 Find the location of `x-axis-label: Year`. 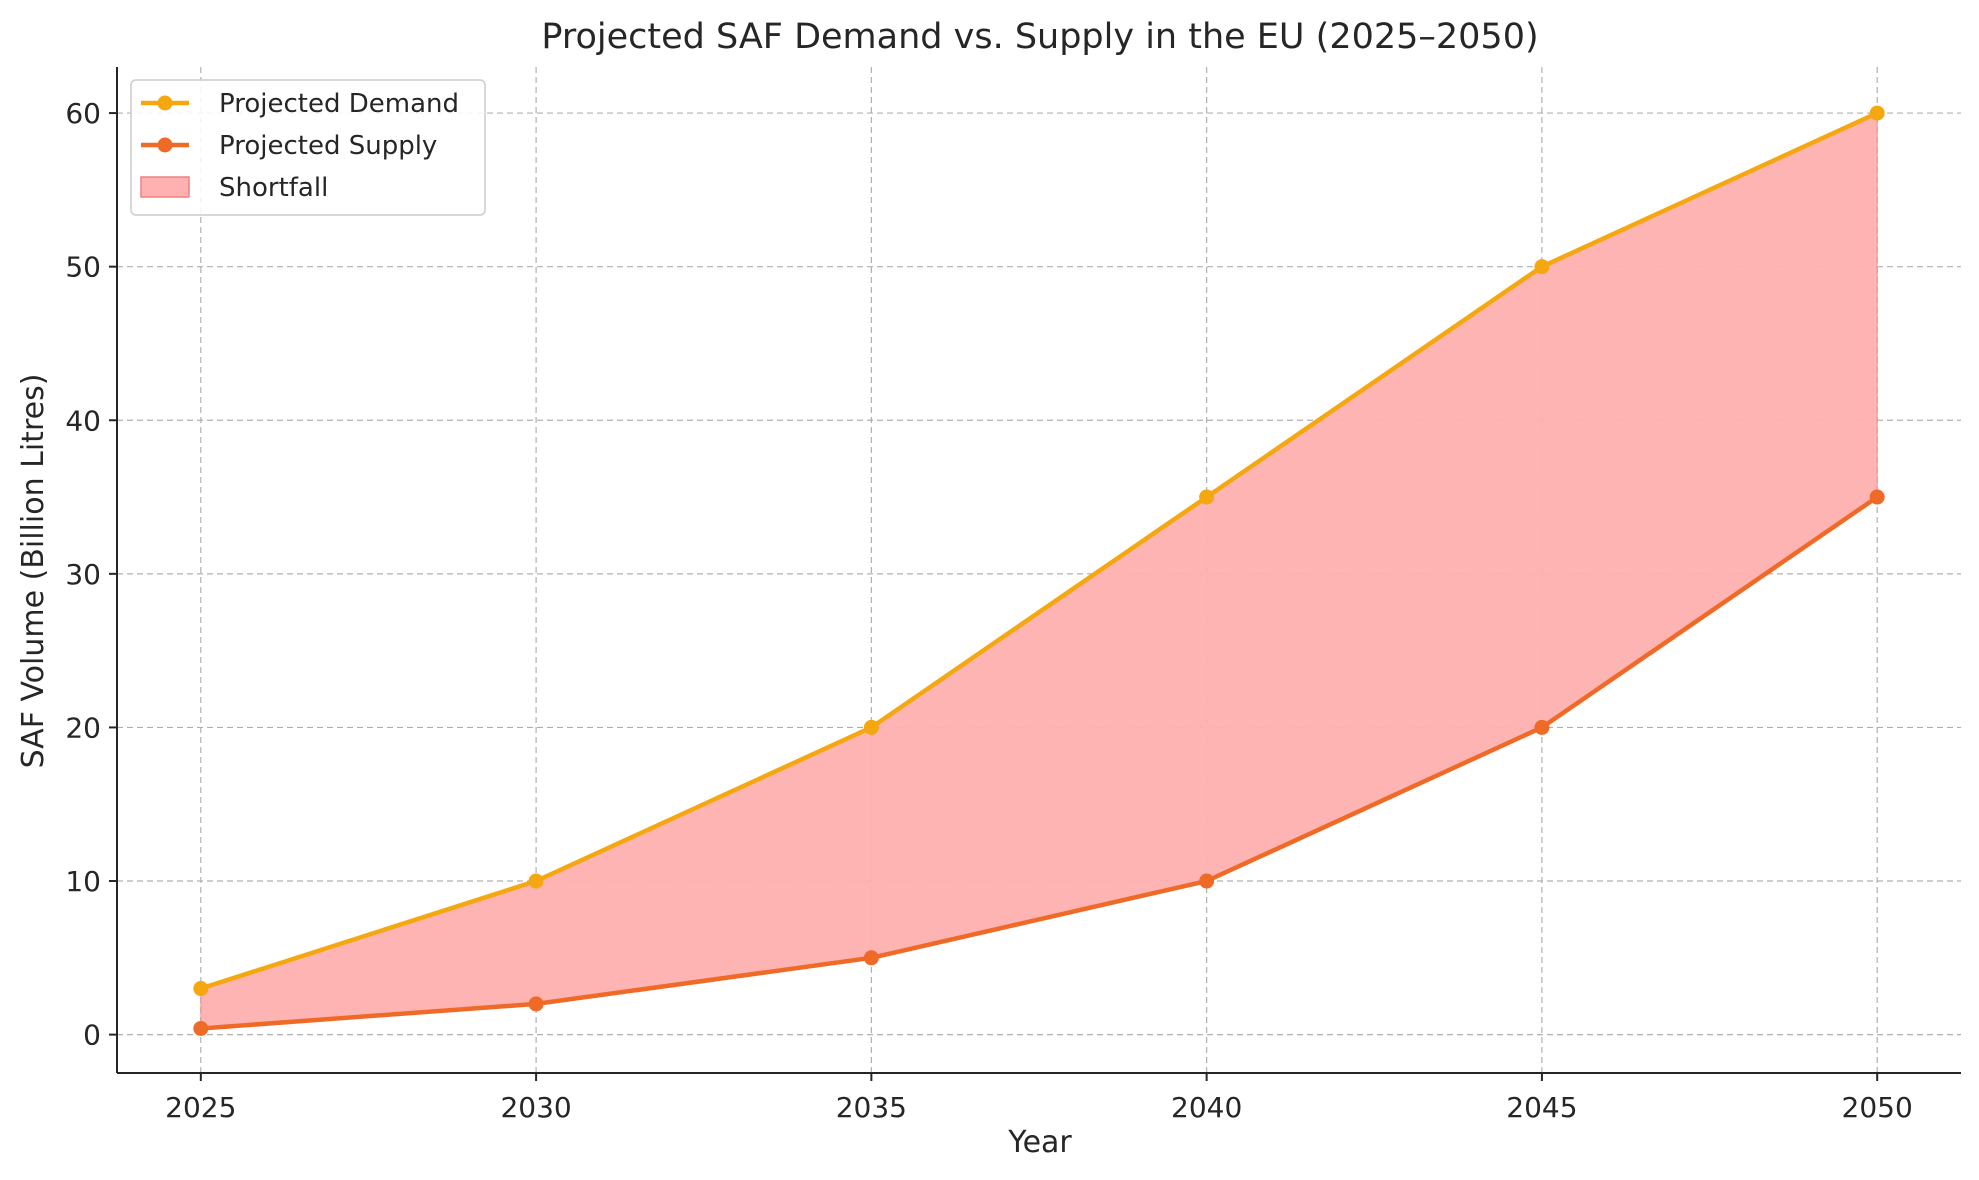

x-axis-label: Year is located at coordinates (1039, 1142).